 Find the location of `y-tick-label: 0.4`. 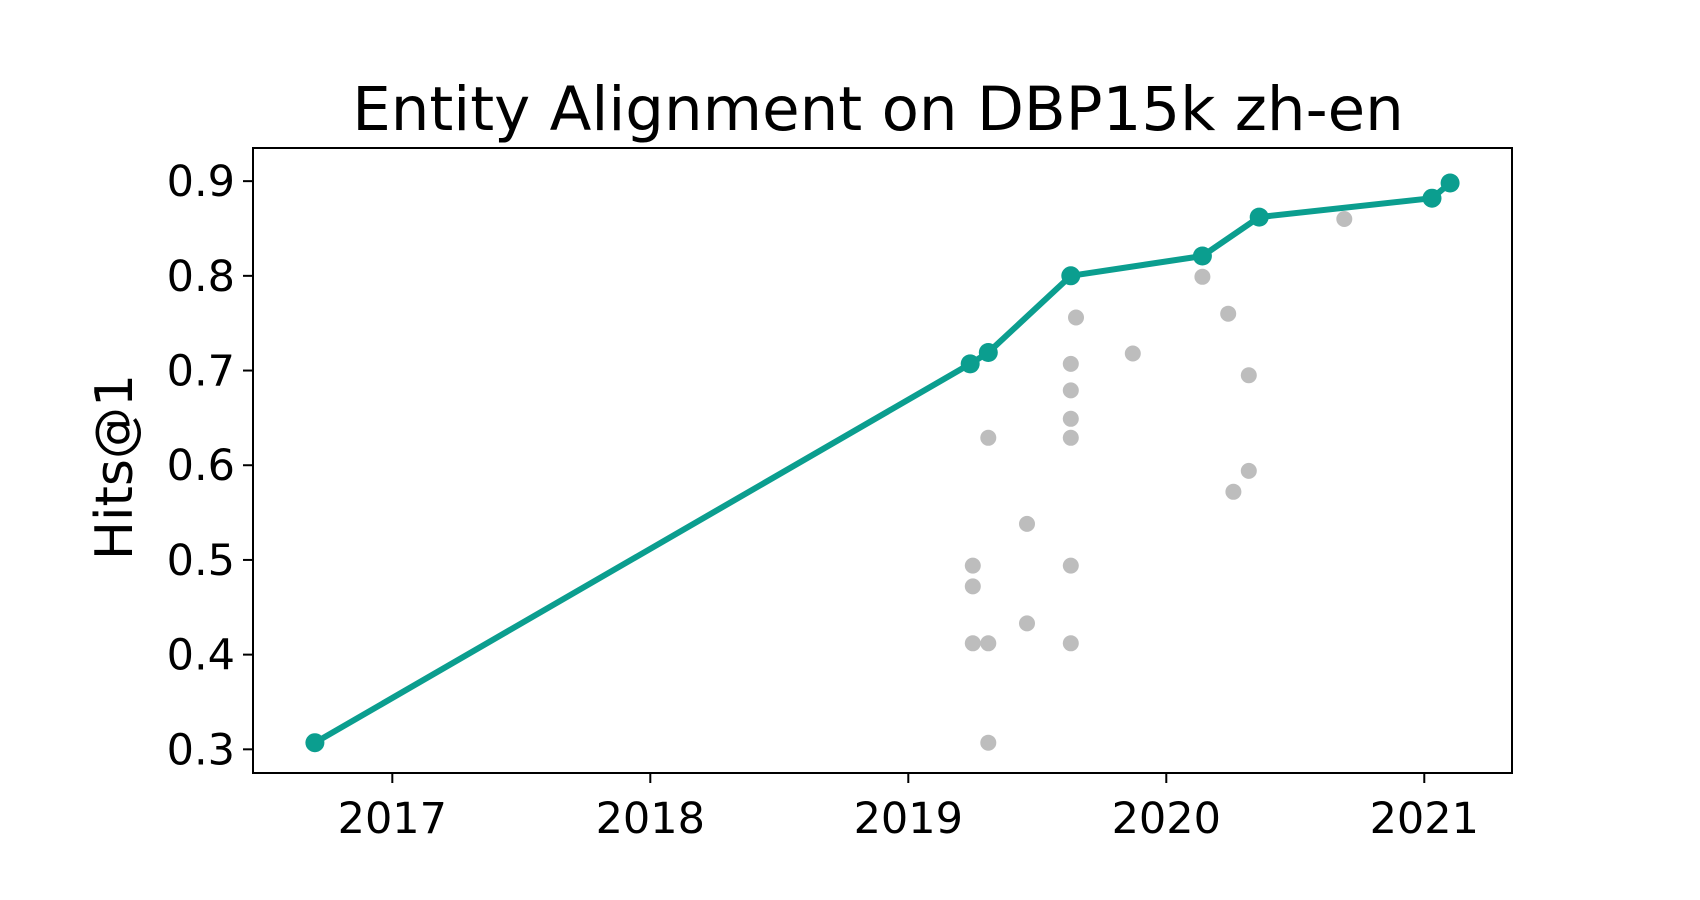

y-tick-label: 0.4 is located at coordinates (201, 656).